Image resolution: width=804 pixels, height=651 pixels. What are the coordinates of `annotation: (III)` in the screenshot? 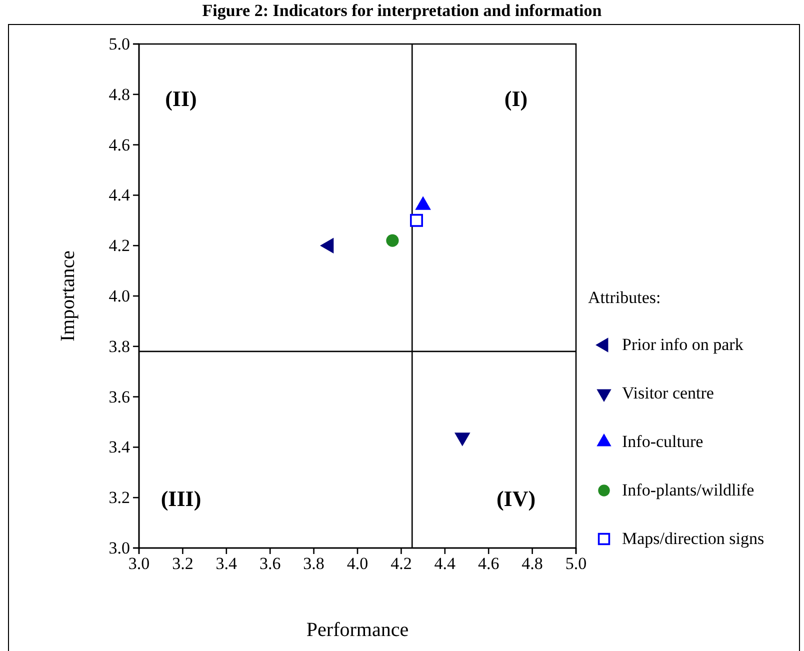 It's located at (181, 498).